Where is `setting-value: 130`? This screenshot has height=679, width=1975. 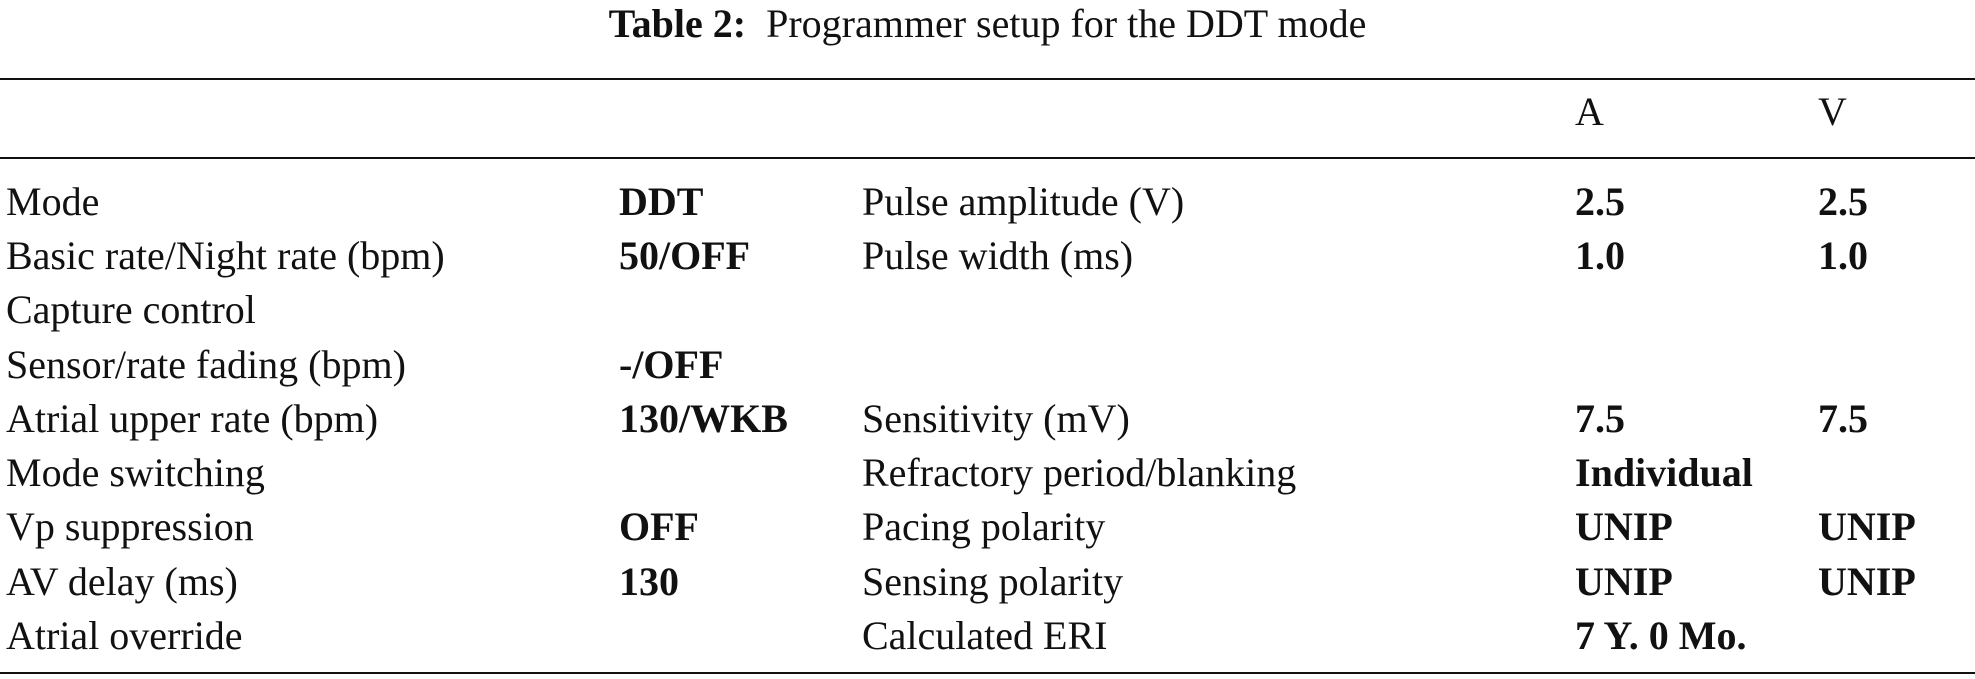 setting-value: 130 is located at coordinates (649, 581).